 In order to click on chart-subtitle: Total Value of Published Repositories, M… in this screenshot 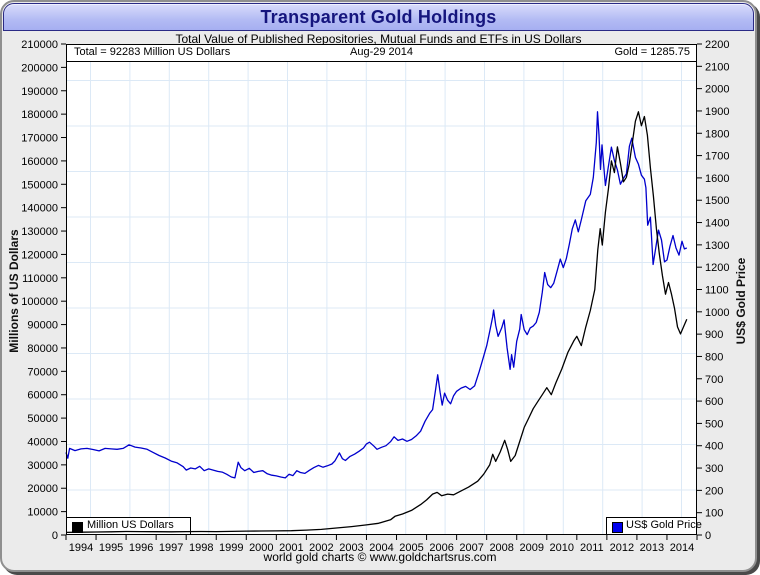, I will do `click(378, 39)`.